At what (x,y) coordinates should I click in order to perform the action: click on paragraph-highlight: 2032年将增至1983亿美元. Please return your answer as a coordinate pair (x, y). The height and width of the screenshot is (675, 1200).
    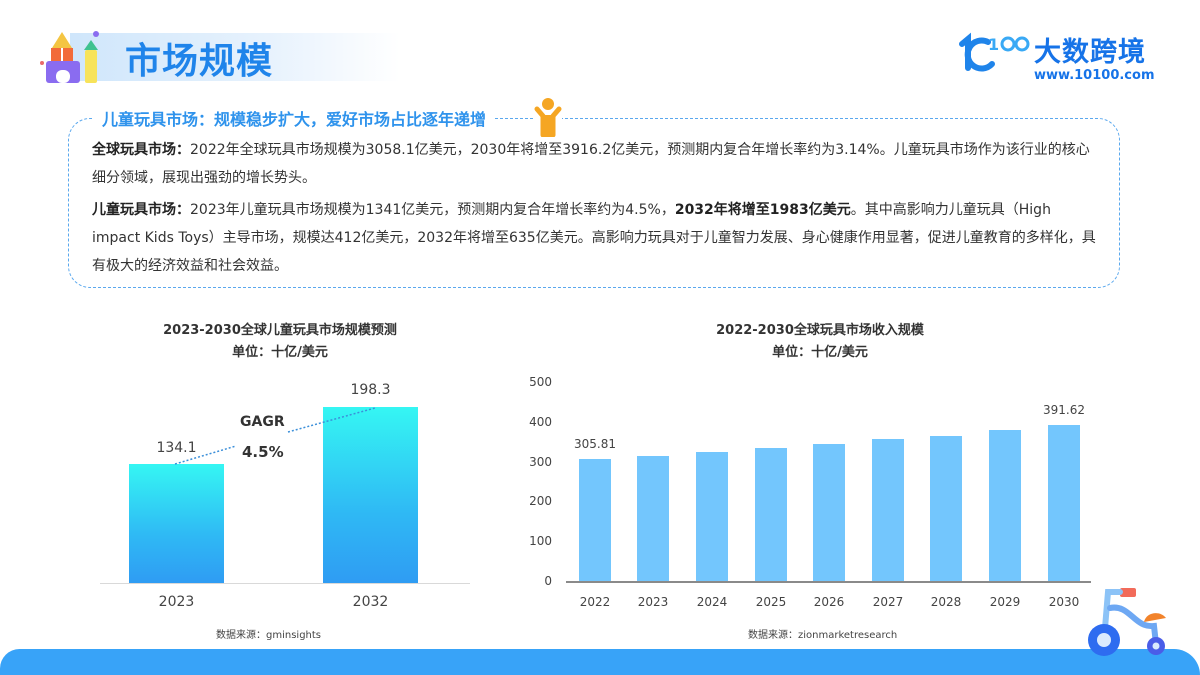
    Looking at the image, I should click on (762, 210).